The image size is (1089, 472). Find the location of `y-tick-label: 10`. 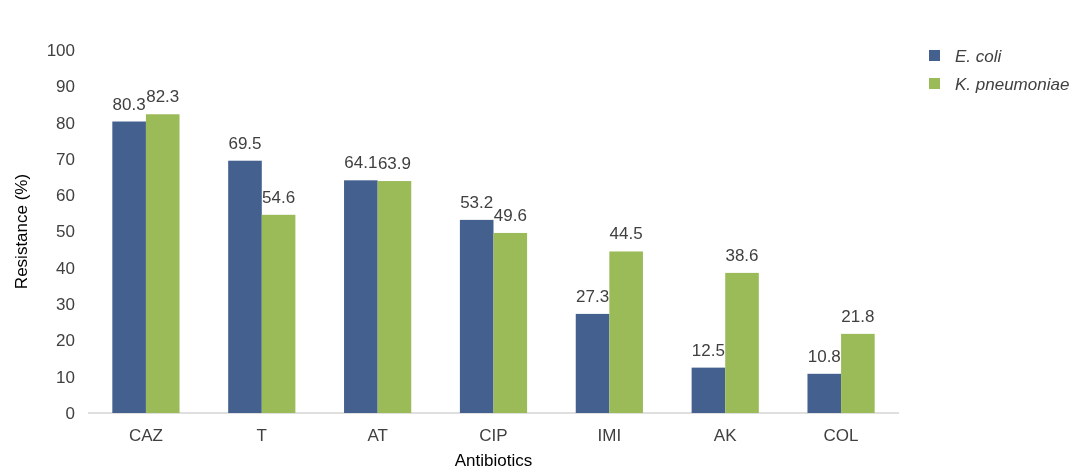

y-tick-label: 10 is located at coordinates (65, 377).